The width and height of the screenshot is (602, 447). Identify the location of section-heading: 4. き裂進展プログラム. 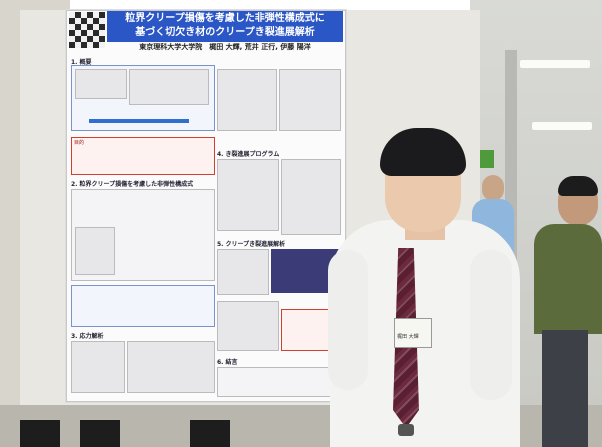
(248, 154).